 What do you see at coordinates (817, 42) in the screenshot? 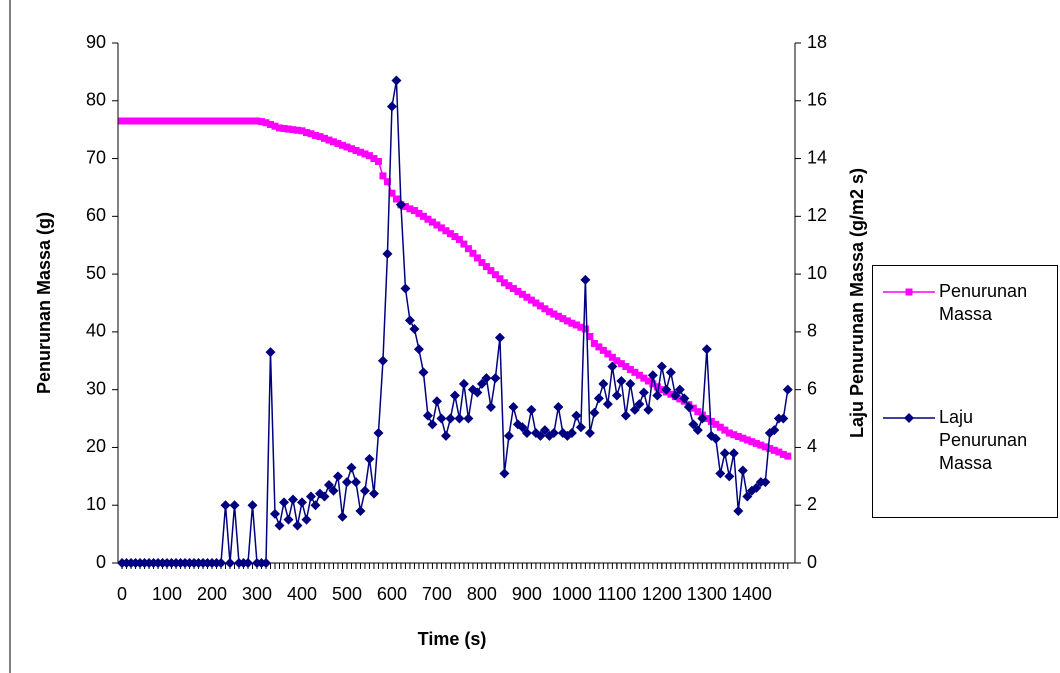
I see `y2-tick-label: 18` at bounding box center [817, 42].